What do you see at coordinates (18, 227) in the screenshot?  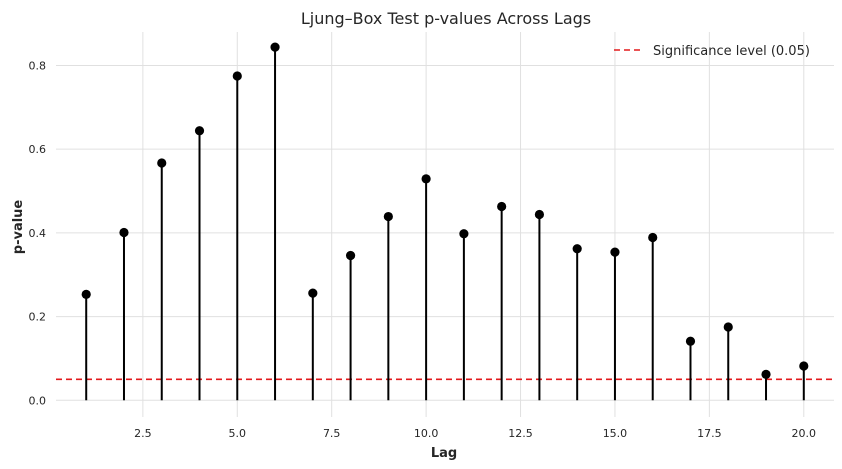 I see `y-axis-label: p-value` at bounding box center [18, 227].